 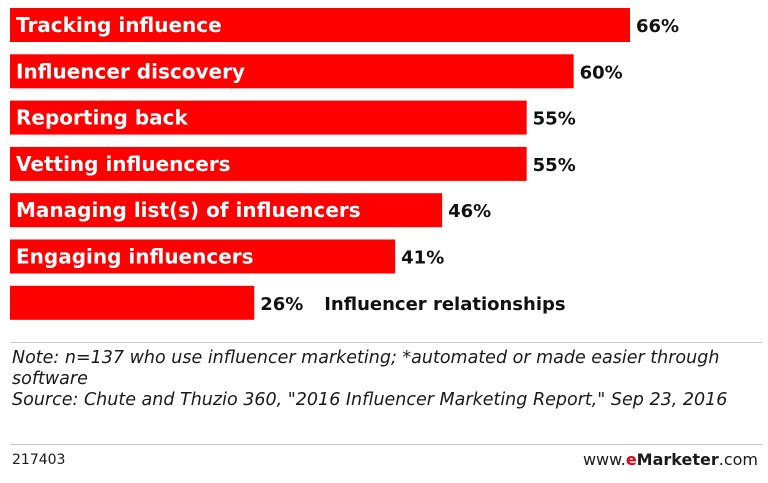 I want to click on value-label-vetting-influencers: 55%, so click(x=554, y=165).